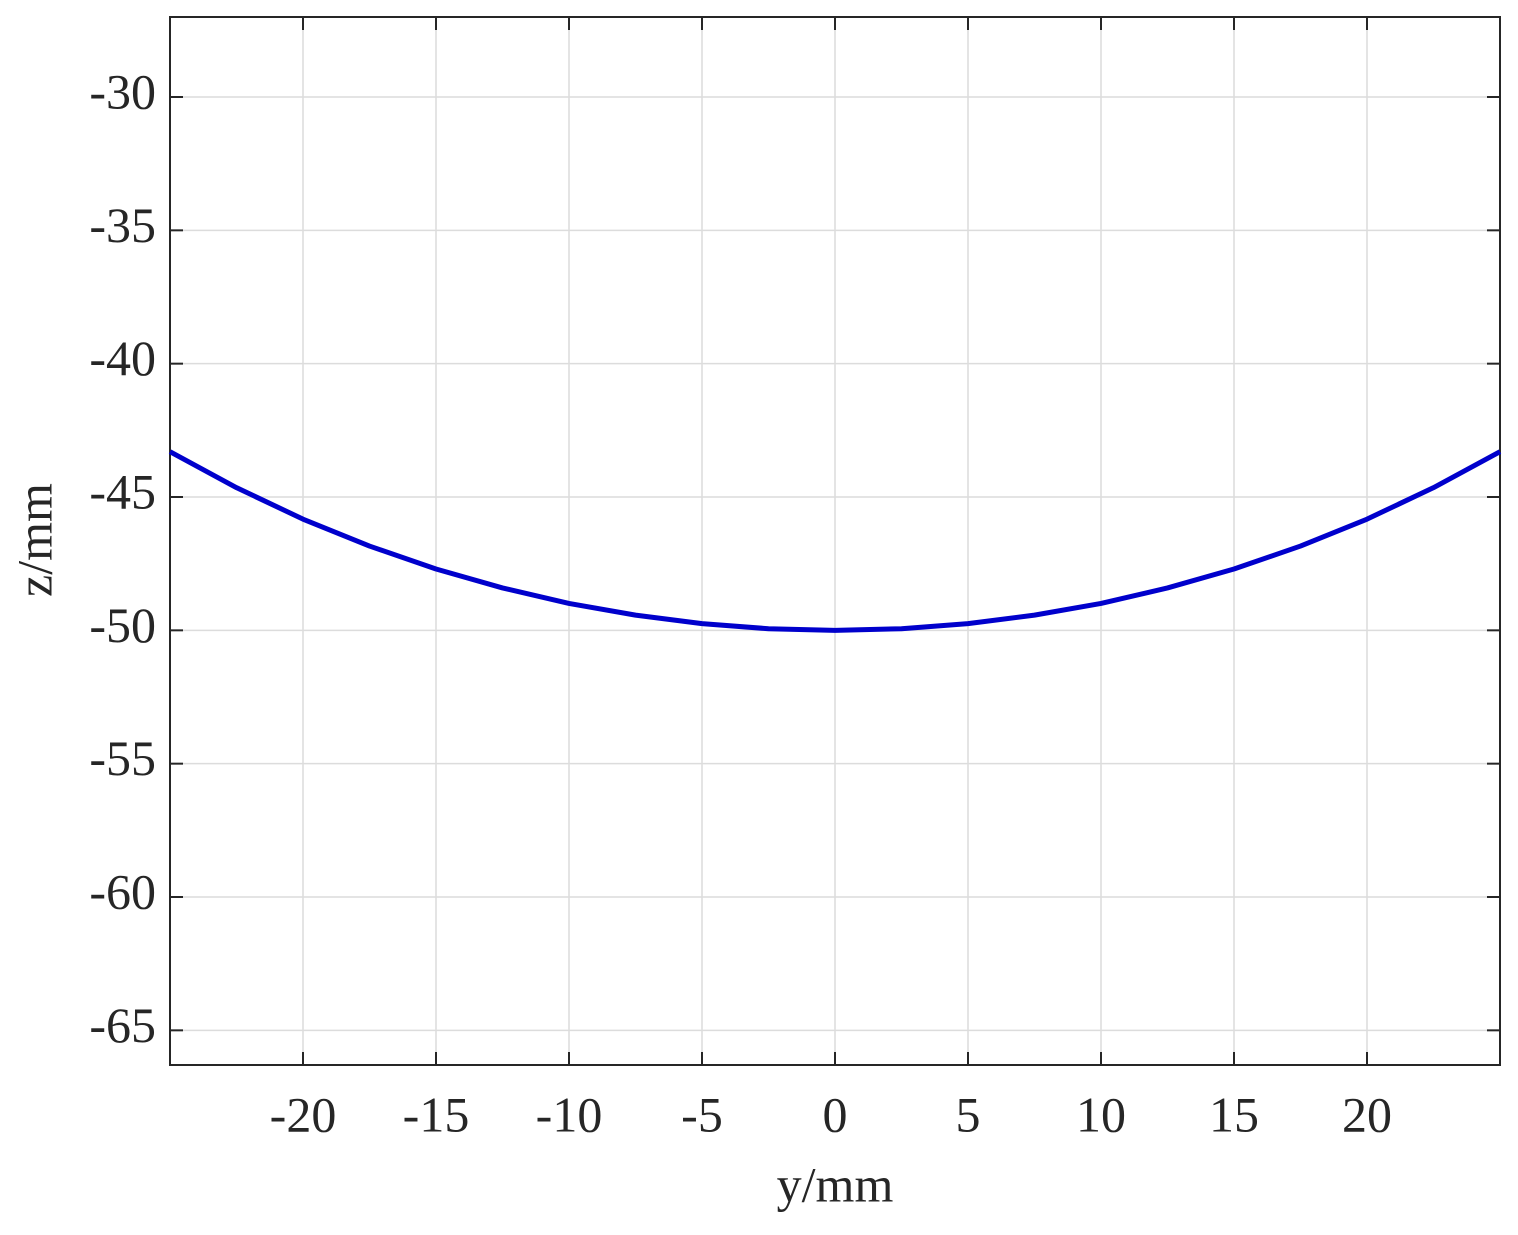 The width and height of the screenshot is (1518, 1235). What do you see at coordinates (122, 891) in the screenshot?
I see `y-tick-label: -60` at bounding box center [122, 891].